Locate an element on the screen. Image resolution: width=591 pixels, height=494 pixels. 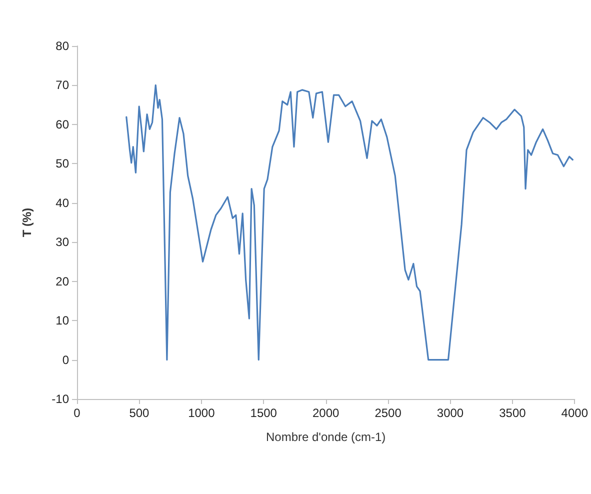
y-tick-label: 60 is located at coordinates (63, 124).